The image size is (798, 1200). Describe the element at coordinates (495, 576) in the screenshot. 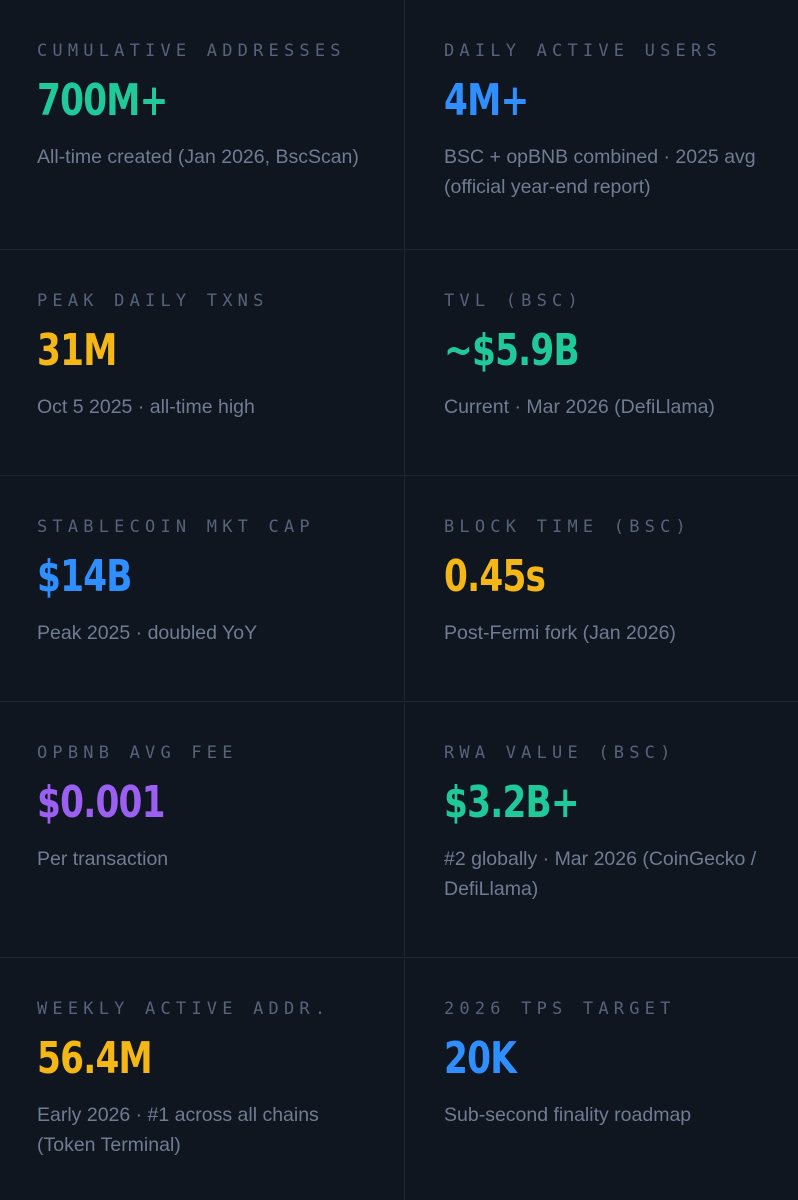

I see `stat-value: 0.45s` at that location.